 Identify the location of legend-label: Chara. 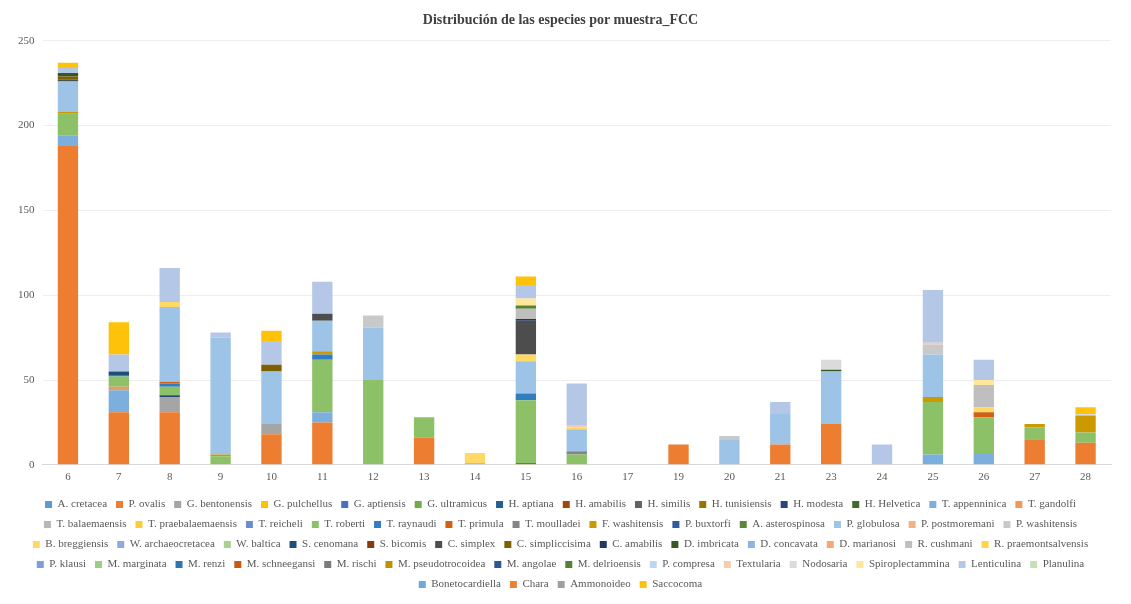
(535, 583).